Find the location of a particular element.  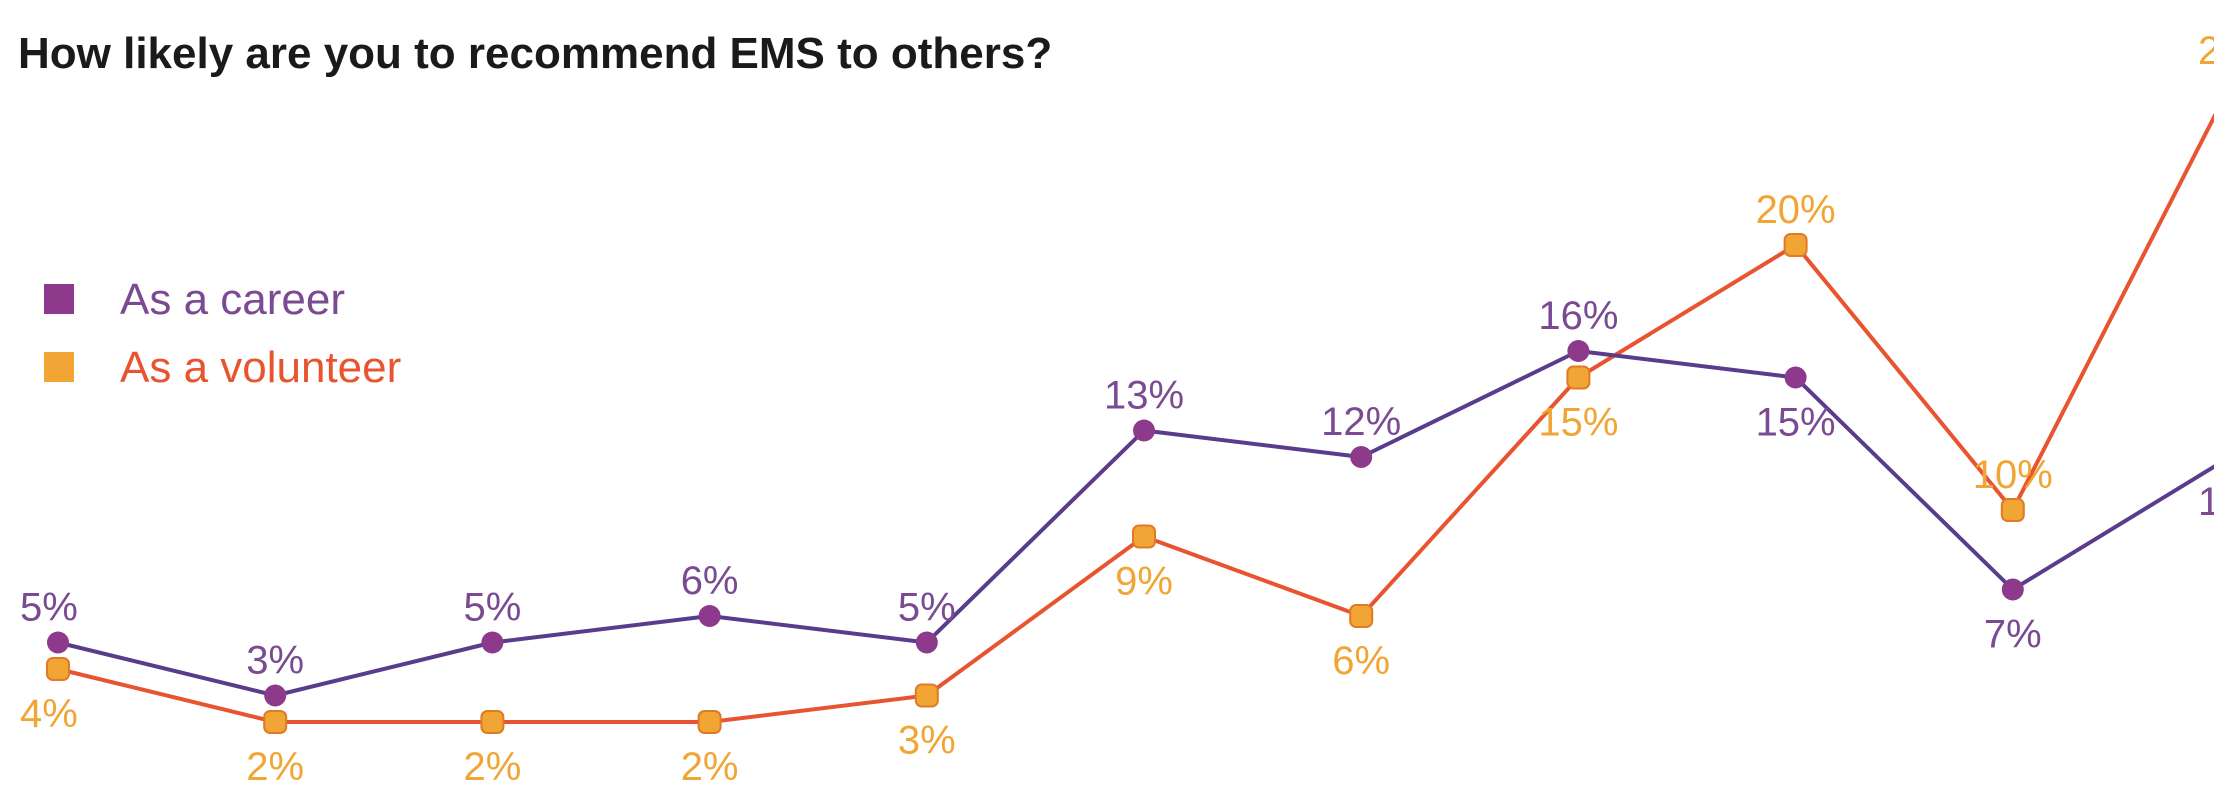

data-label-volunteer-10: 10% is located at coordinates (2013, 475).